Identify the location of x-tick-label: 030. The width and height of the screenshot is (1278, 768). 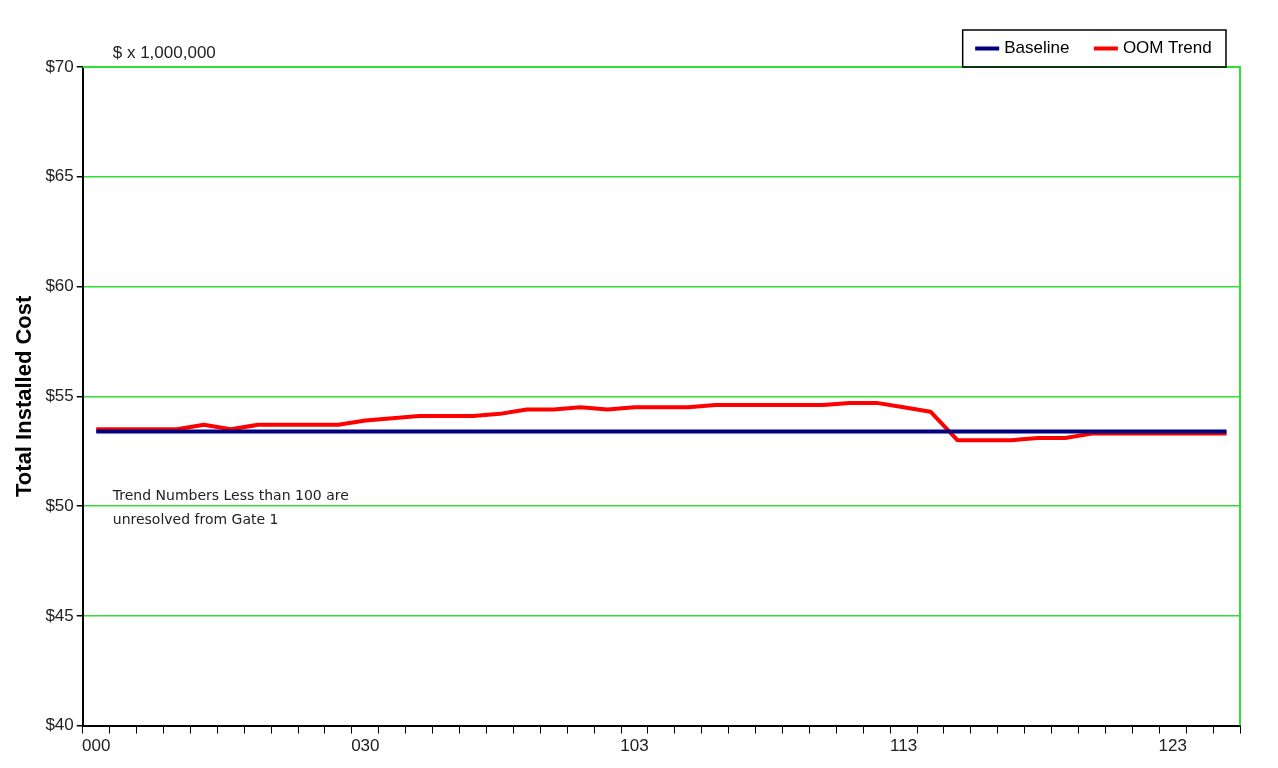
(365, 746).